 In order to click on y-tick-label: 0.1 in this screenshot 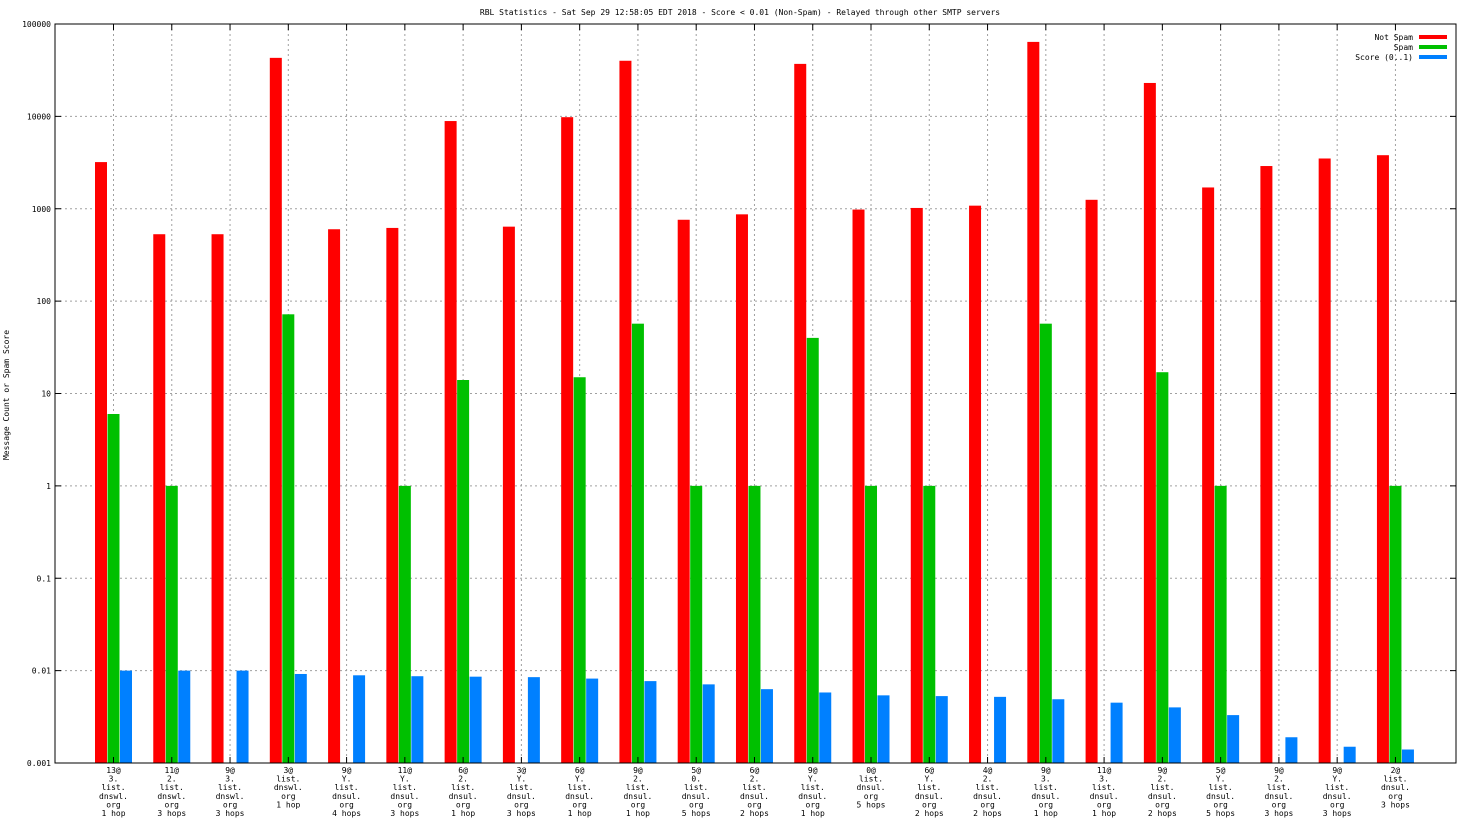, I will do `click(44, 578)`.